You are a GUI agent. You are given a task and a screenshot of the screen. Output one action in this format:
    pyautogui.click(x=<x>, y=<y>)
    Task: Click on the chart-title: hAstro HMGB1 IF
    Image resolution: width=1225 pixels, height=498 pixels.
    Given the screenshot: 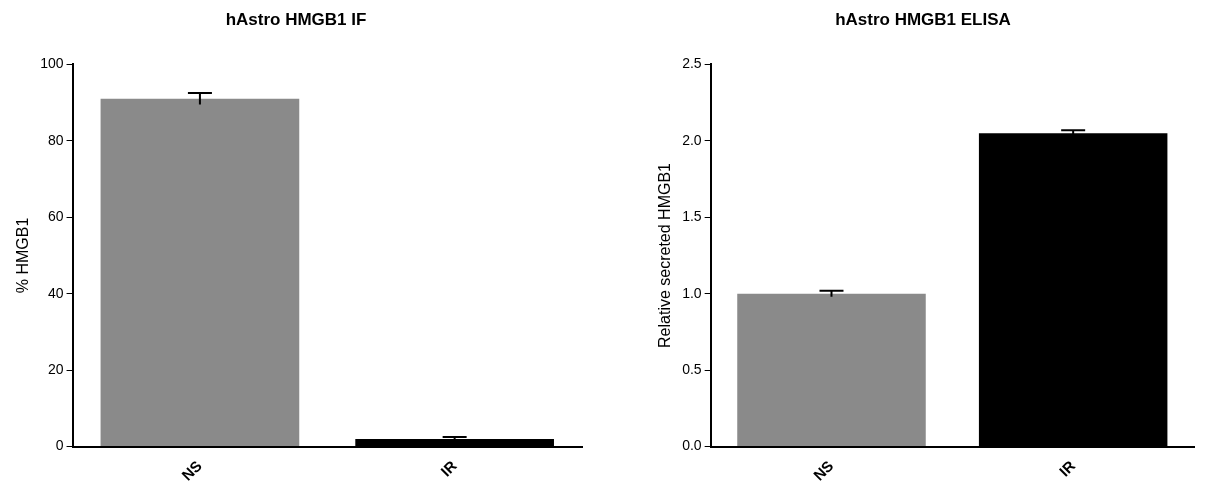 What is the action you would take?
    pyautogui.click(x=296, y=19)
    